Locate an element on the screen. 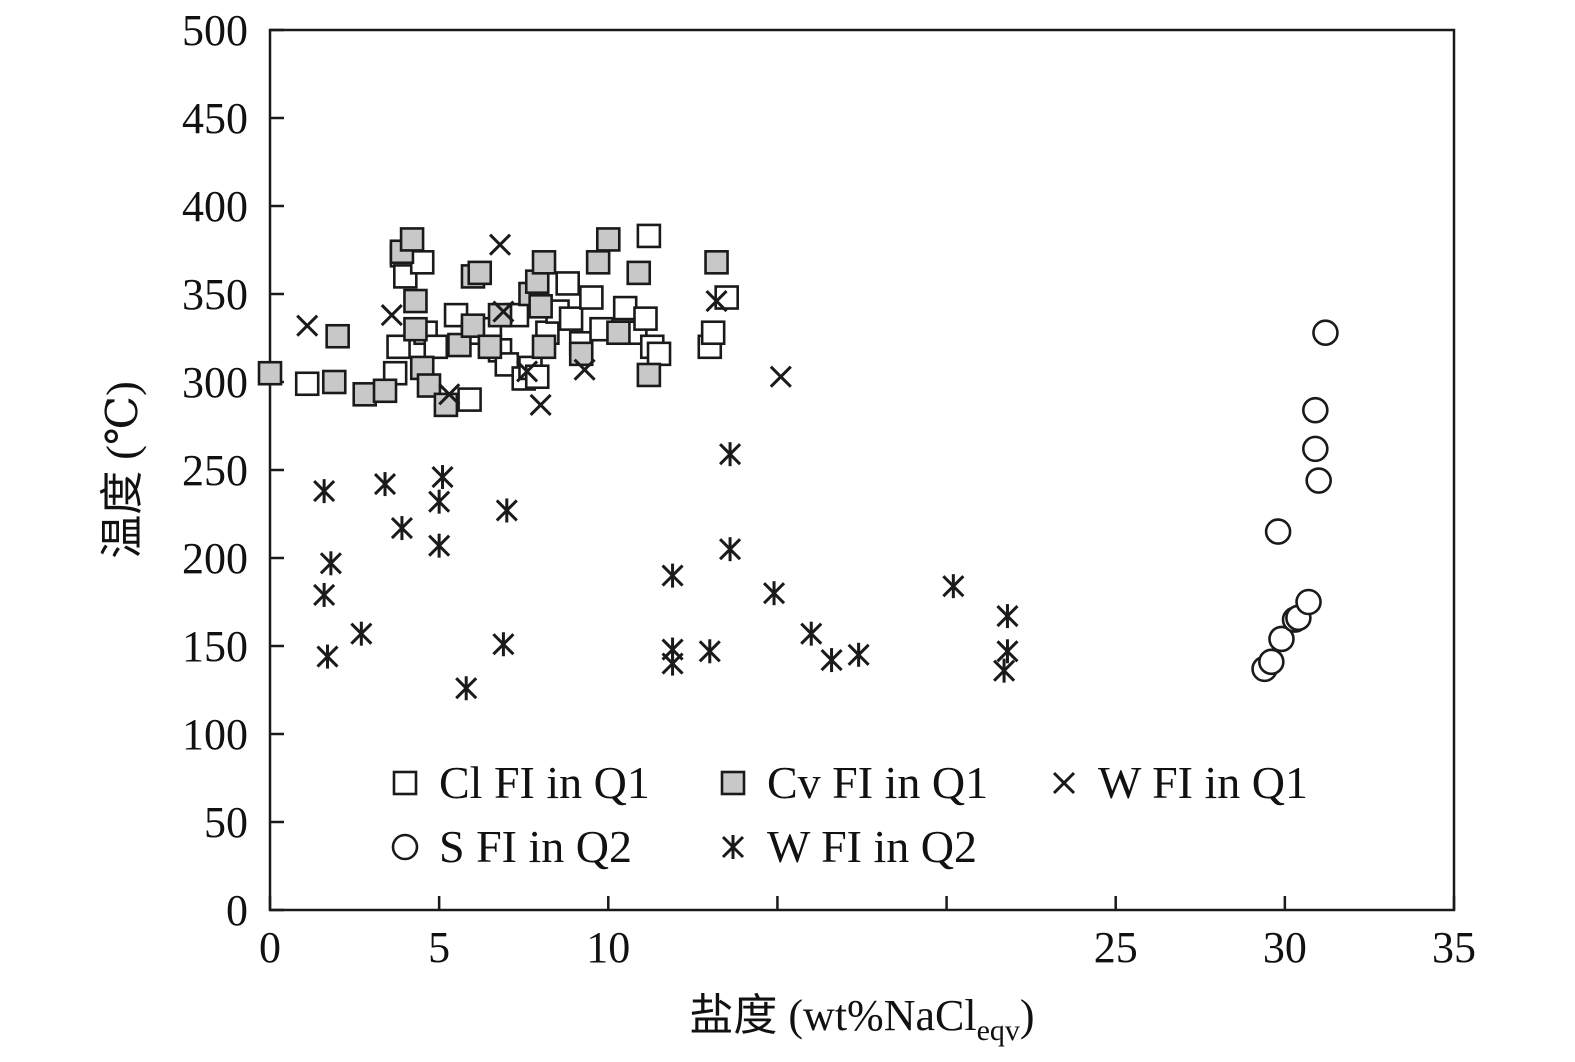  legend-item: W FI in Q1 is located at coordinates (1180, 782).